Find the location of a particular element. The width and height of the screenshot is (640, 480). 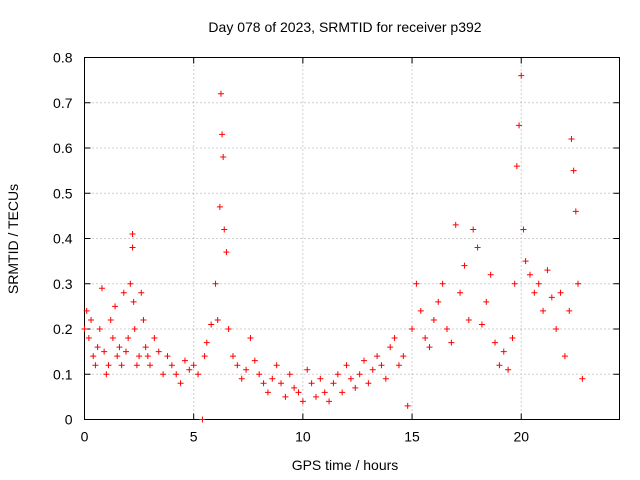

y-tick-label: 0.3 is located at coordinates (63, 284).